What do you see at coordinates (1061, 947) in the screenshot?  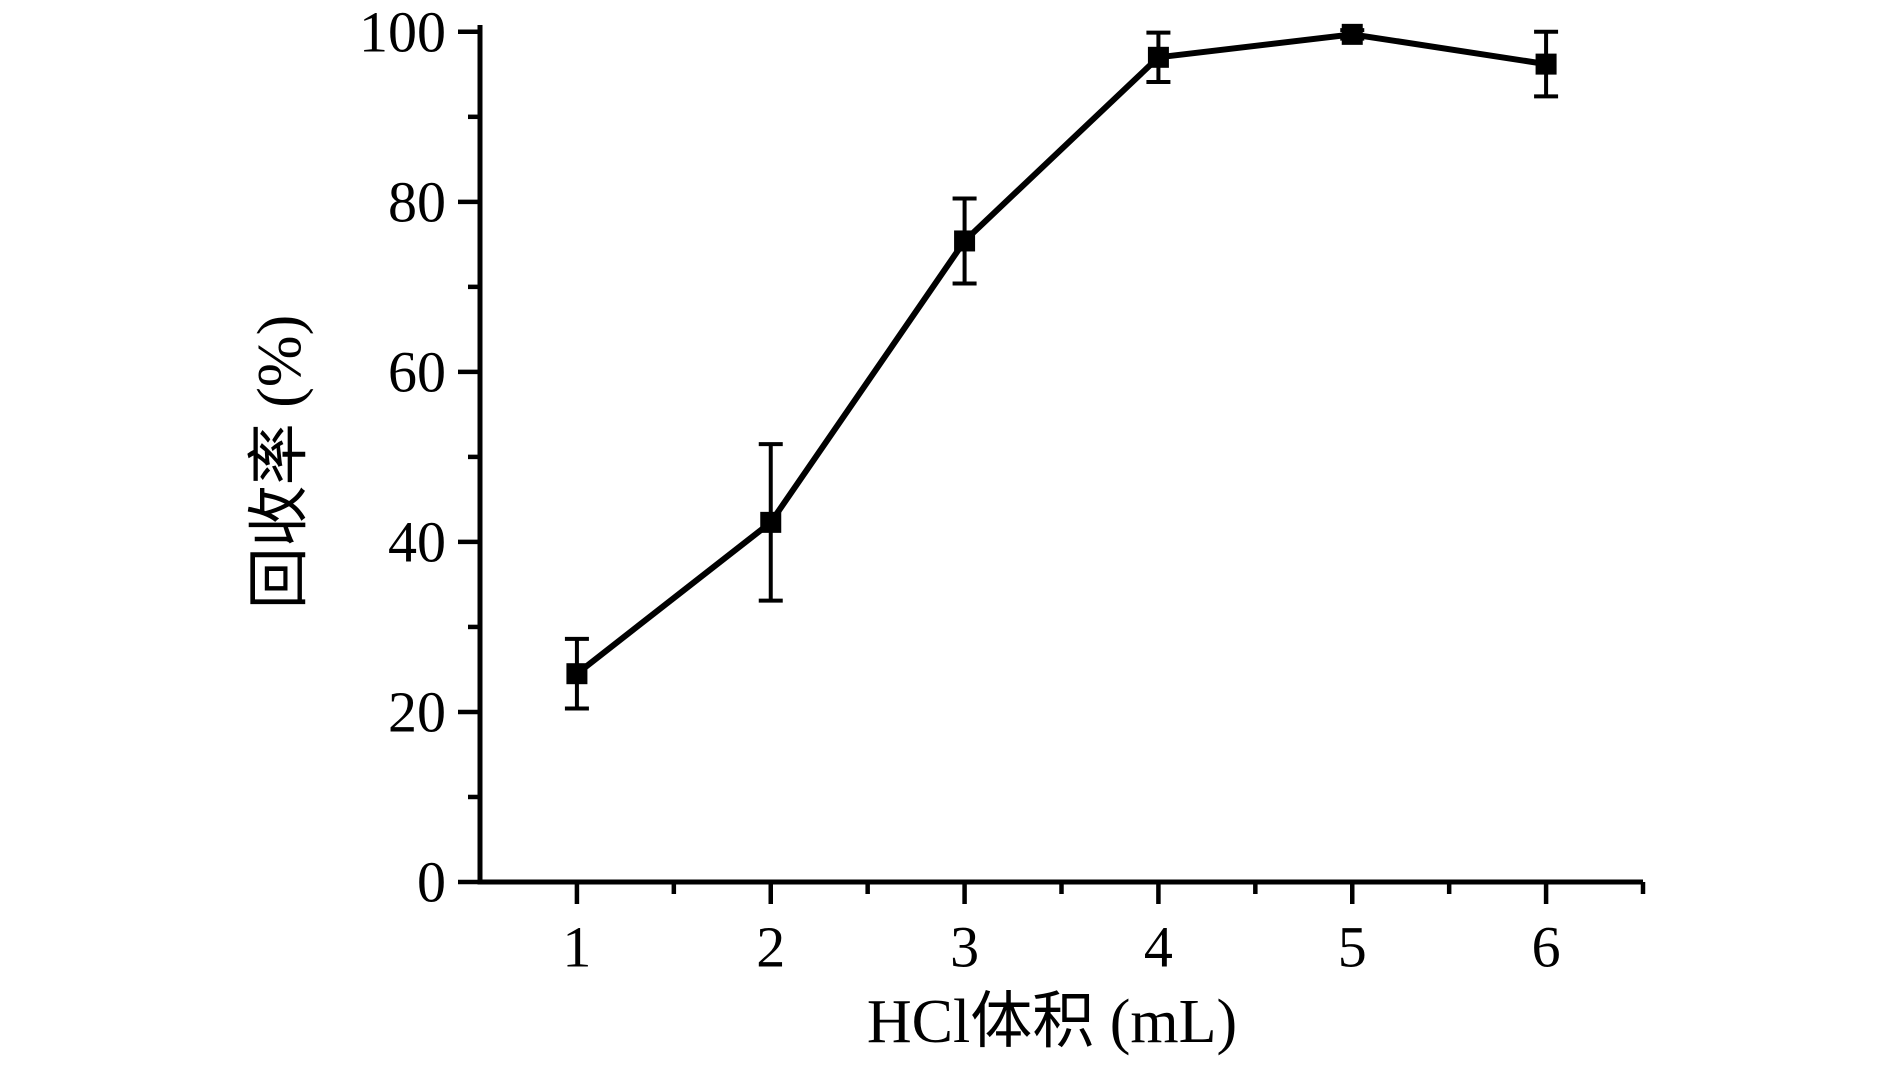 I see `x-tick-labels: 1 2 3 4 5 6` at bounding box center [1061, 947].